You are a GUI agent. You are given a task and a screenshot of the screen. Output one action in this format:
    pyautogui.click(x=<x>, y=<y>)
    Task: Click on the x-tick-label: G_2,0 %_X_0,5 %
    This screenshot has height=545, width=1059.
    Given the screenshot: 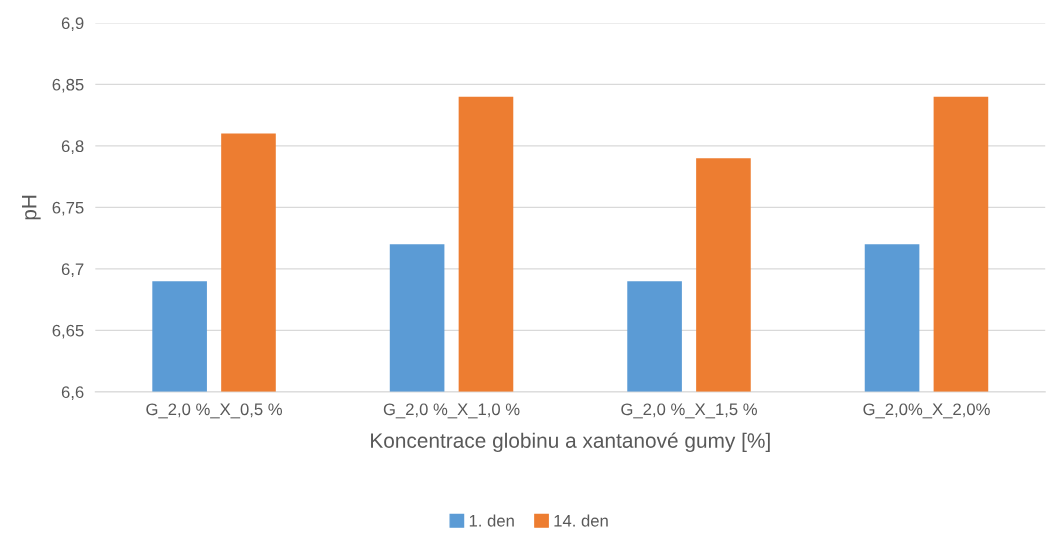 What is the action you would take?
    pyautogui.click(x=214, y=411)
    